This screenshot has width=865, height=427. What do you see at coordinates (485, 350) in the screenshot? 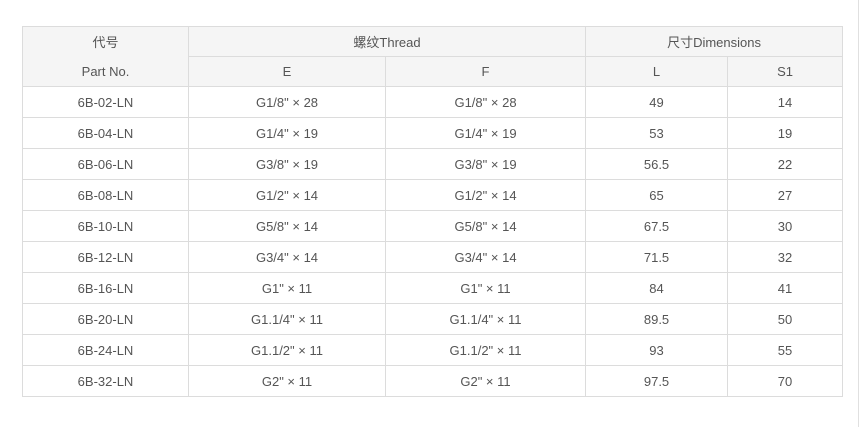
I see `cell-thread-f: G1.1/2" × 11` at bounding box center [485, 350].